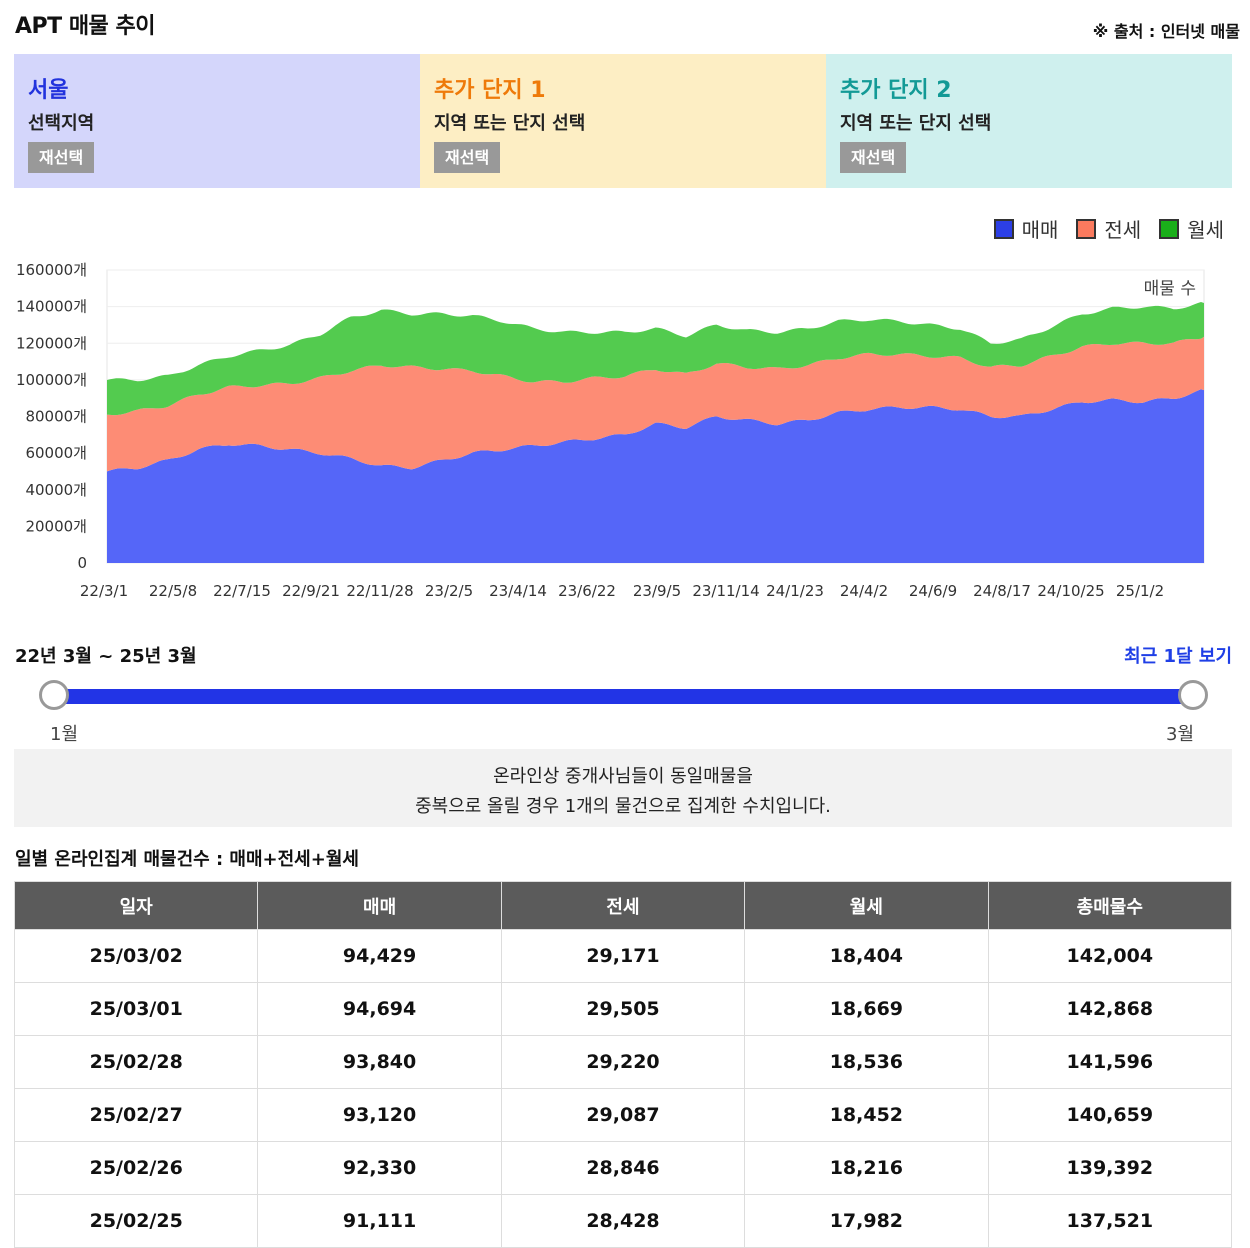  What do you see at coordinates (379, 1168) in the screenshot?
I see `table-cell: 92,330` at bounding box center [379, 1168].